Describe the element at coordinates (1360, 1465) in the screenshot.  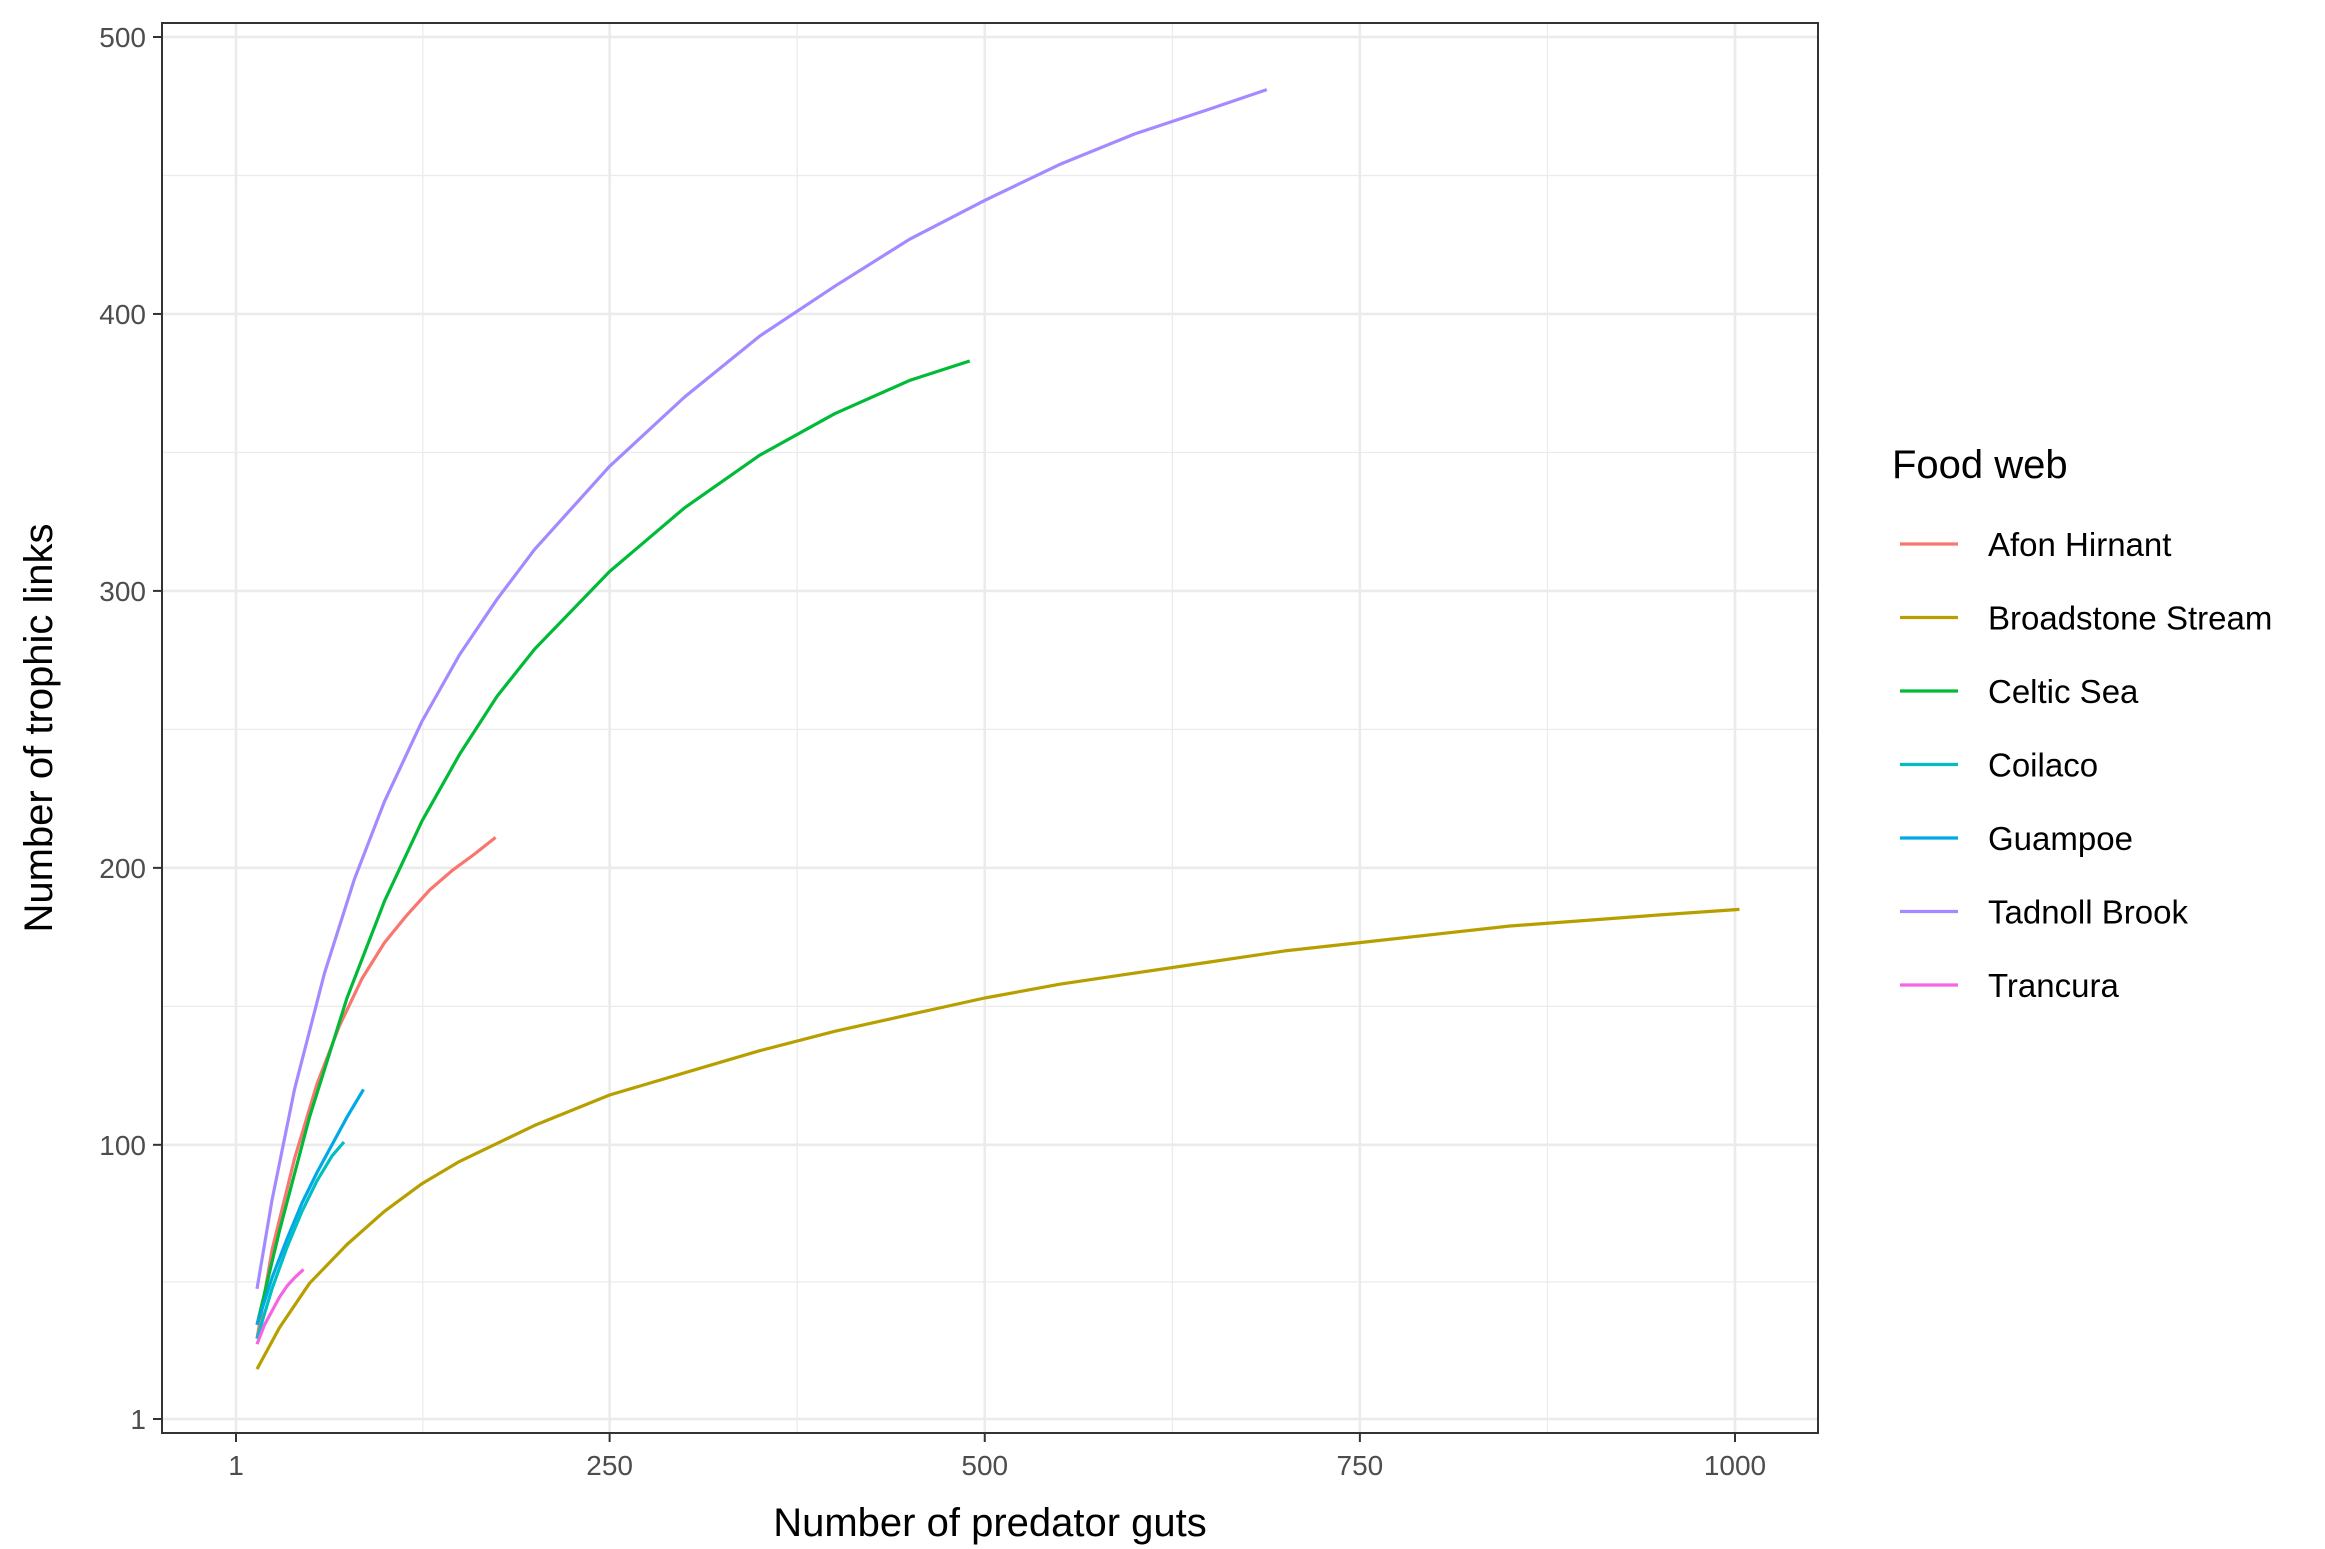
I see `x-tick-label: 750` at that location.